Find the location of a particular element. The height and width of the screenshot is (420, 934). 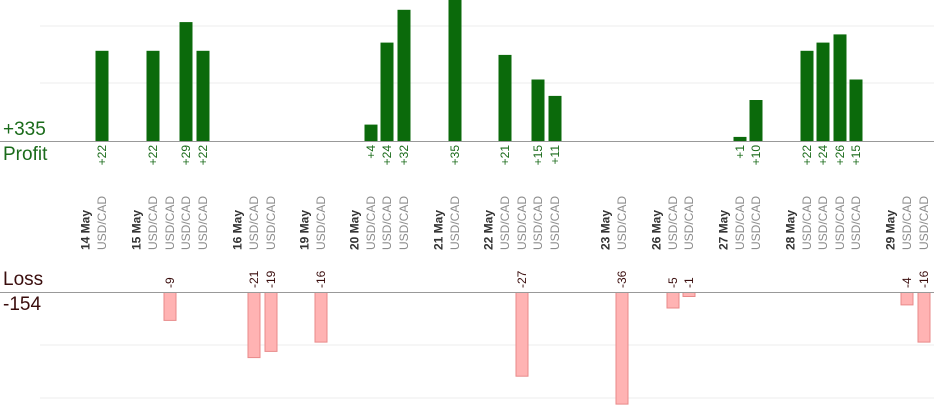

date-label: 21 May is located at coordinates (439, 230).